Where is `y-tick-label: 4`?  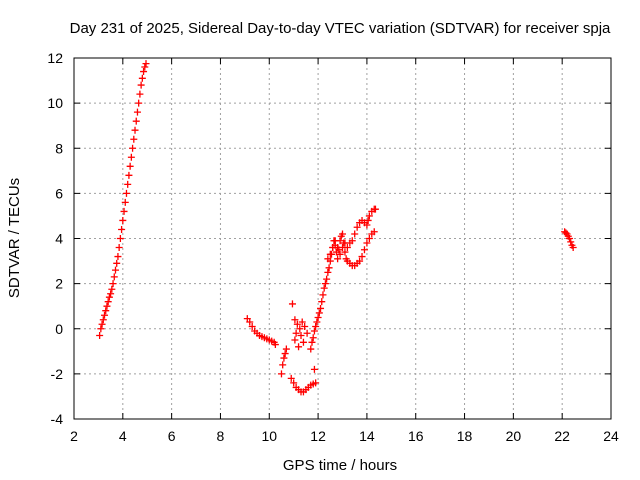 y-tick-label: 4 is located at coordinates (59, 239).